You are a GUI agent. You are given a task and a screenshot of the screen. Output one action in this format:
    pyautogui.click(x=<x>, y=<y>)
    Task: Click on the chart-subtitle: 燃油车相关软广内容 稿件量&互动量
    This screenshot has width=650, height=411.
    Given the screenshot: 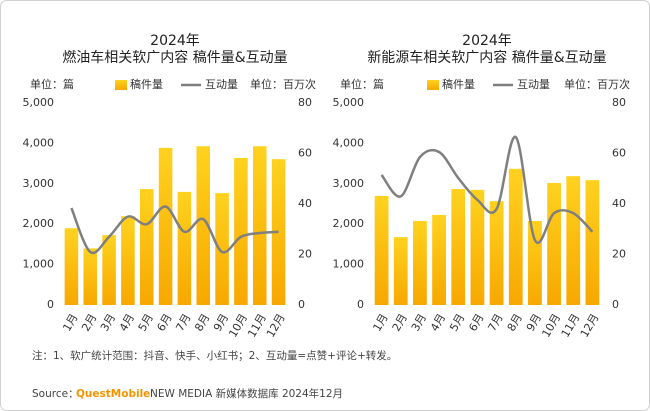 What is the action you would take?
    pyautogui.click(x=174, y=57)
    